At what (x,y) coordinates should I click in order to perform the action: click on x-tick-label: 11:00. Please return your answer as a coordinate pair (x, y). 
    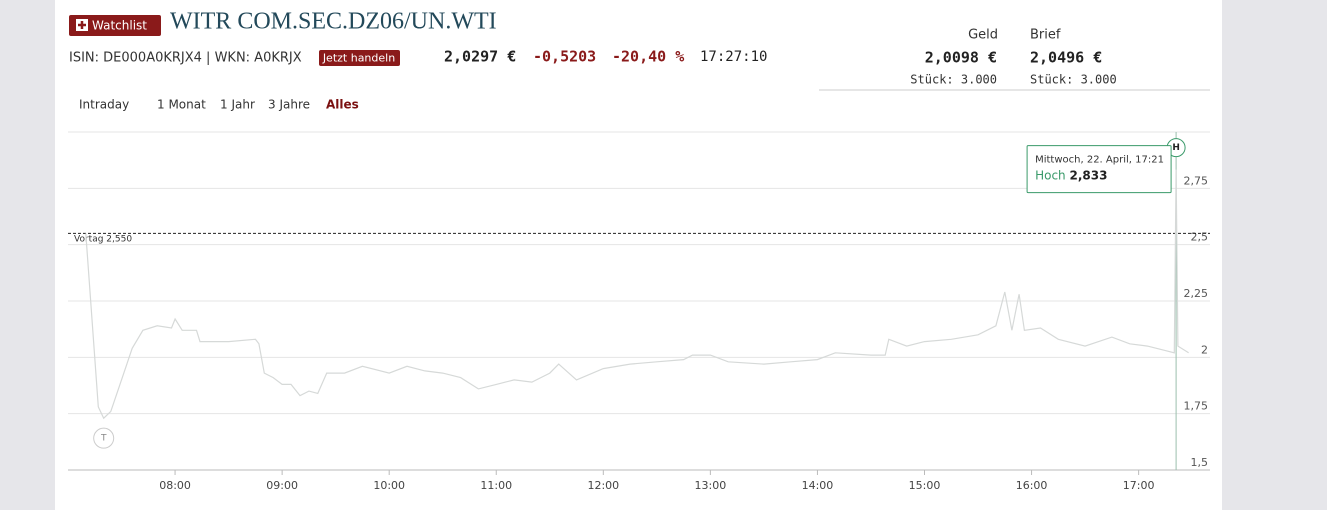
    Looking at the image, I should click on (496, 485).